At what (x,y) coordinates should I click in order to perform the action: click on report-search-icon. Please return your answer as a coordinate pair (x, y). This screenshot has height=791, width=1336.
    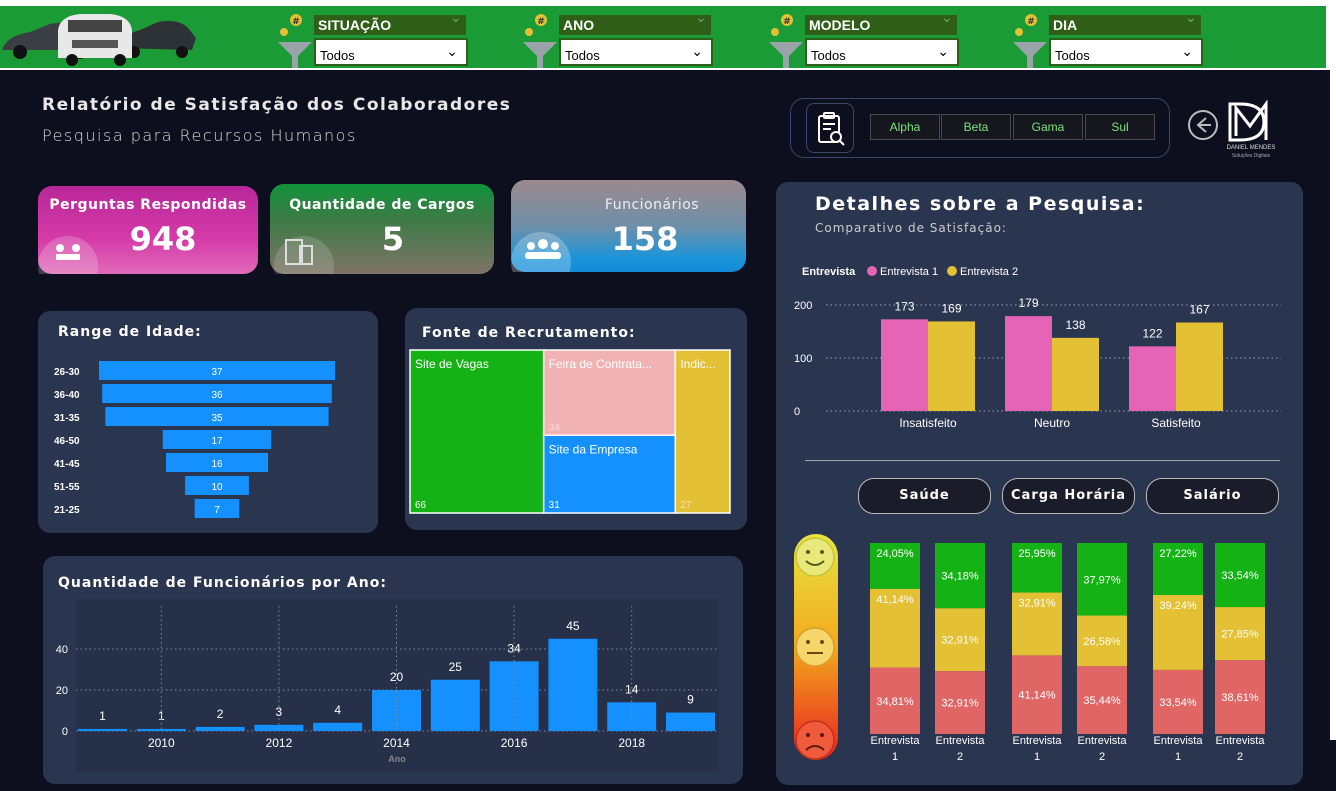
    Looking at the image, I should click on (830, 128).